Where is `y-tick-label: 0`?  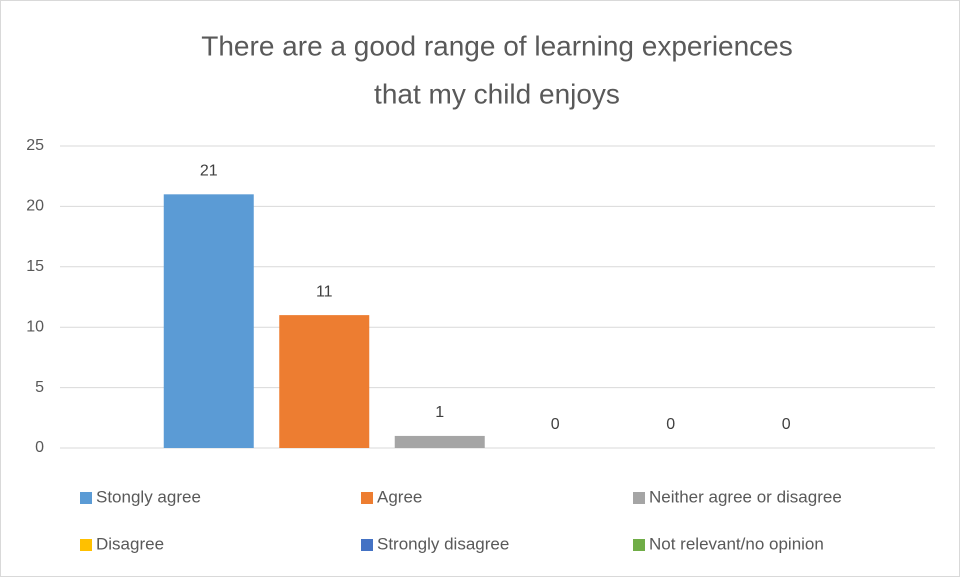
y-tick-label: 0 is located at coordinates (39, 447).